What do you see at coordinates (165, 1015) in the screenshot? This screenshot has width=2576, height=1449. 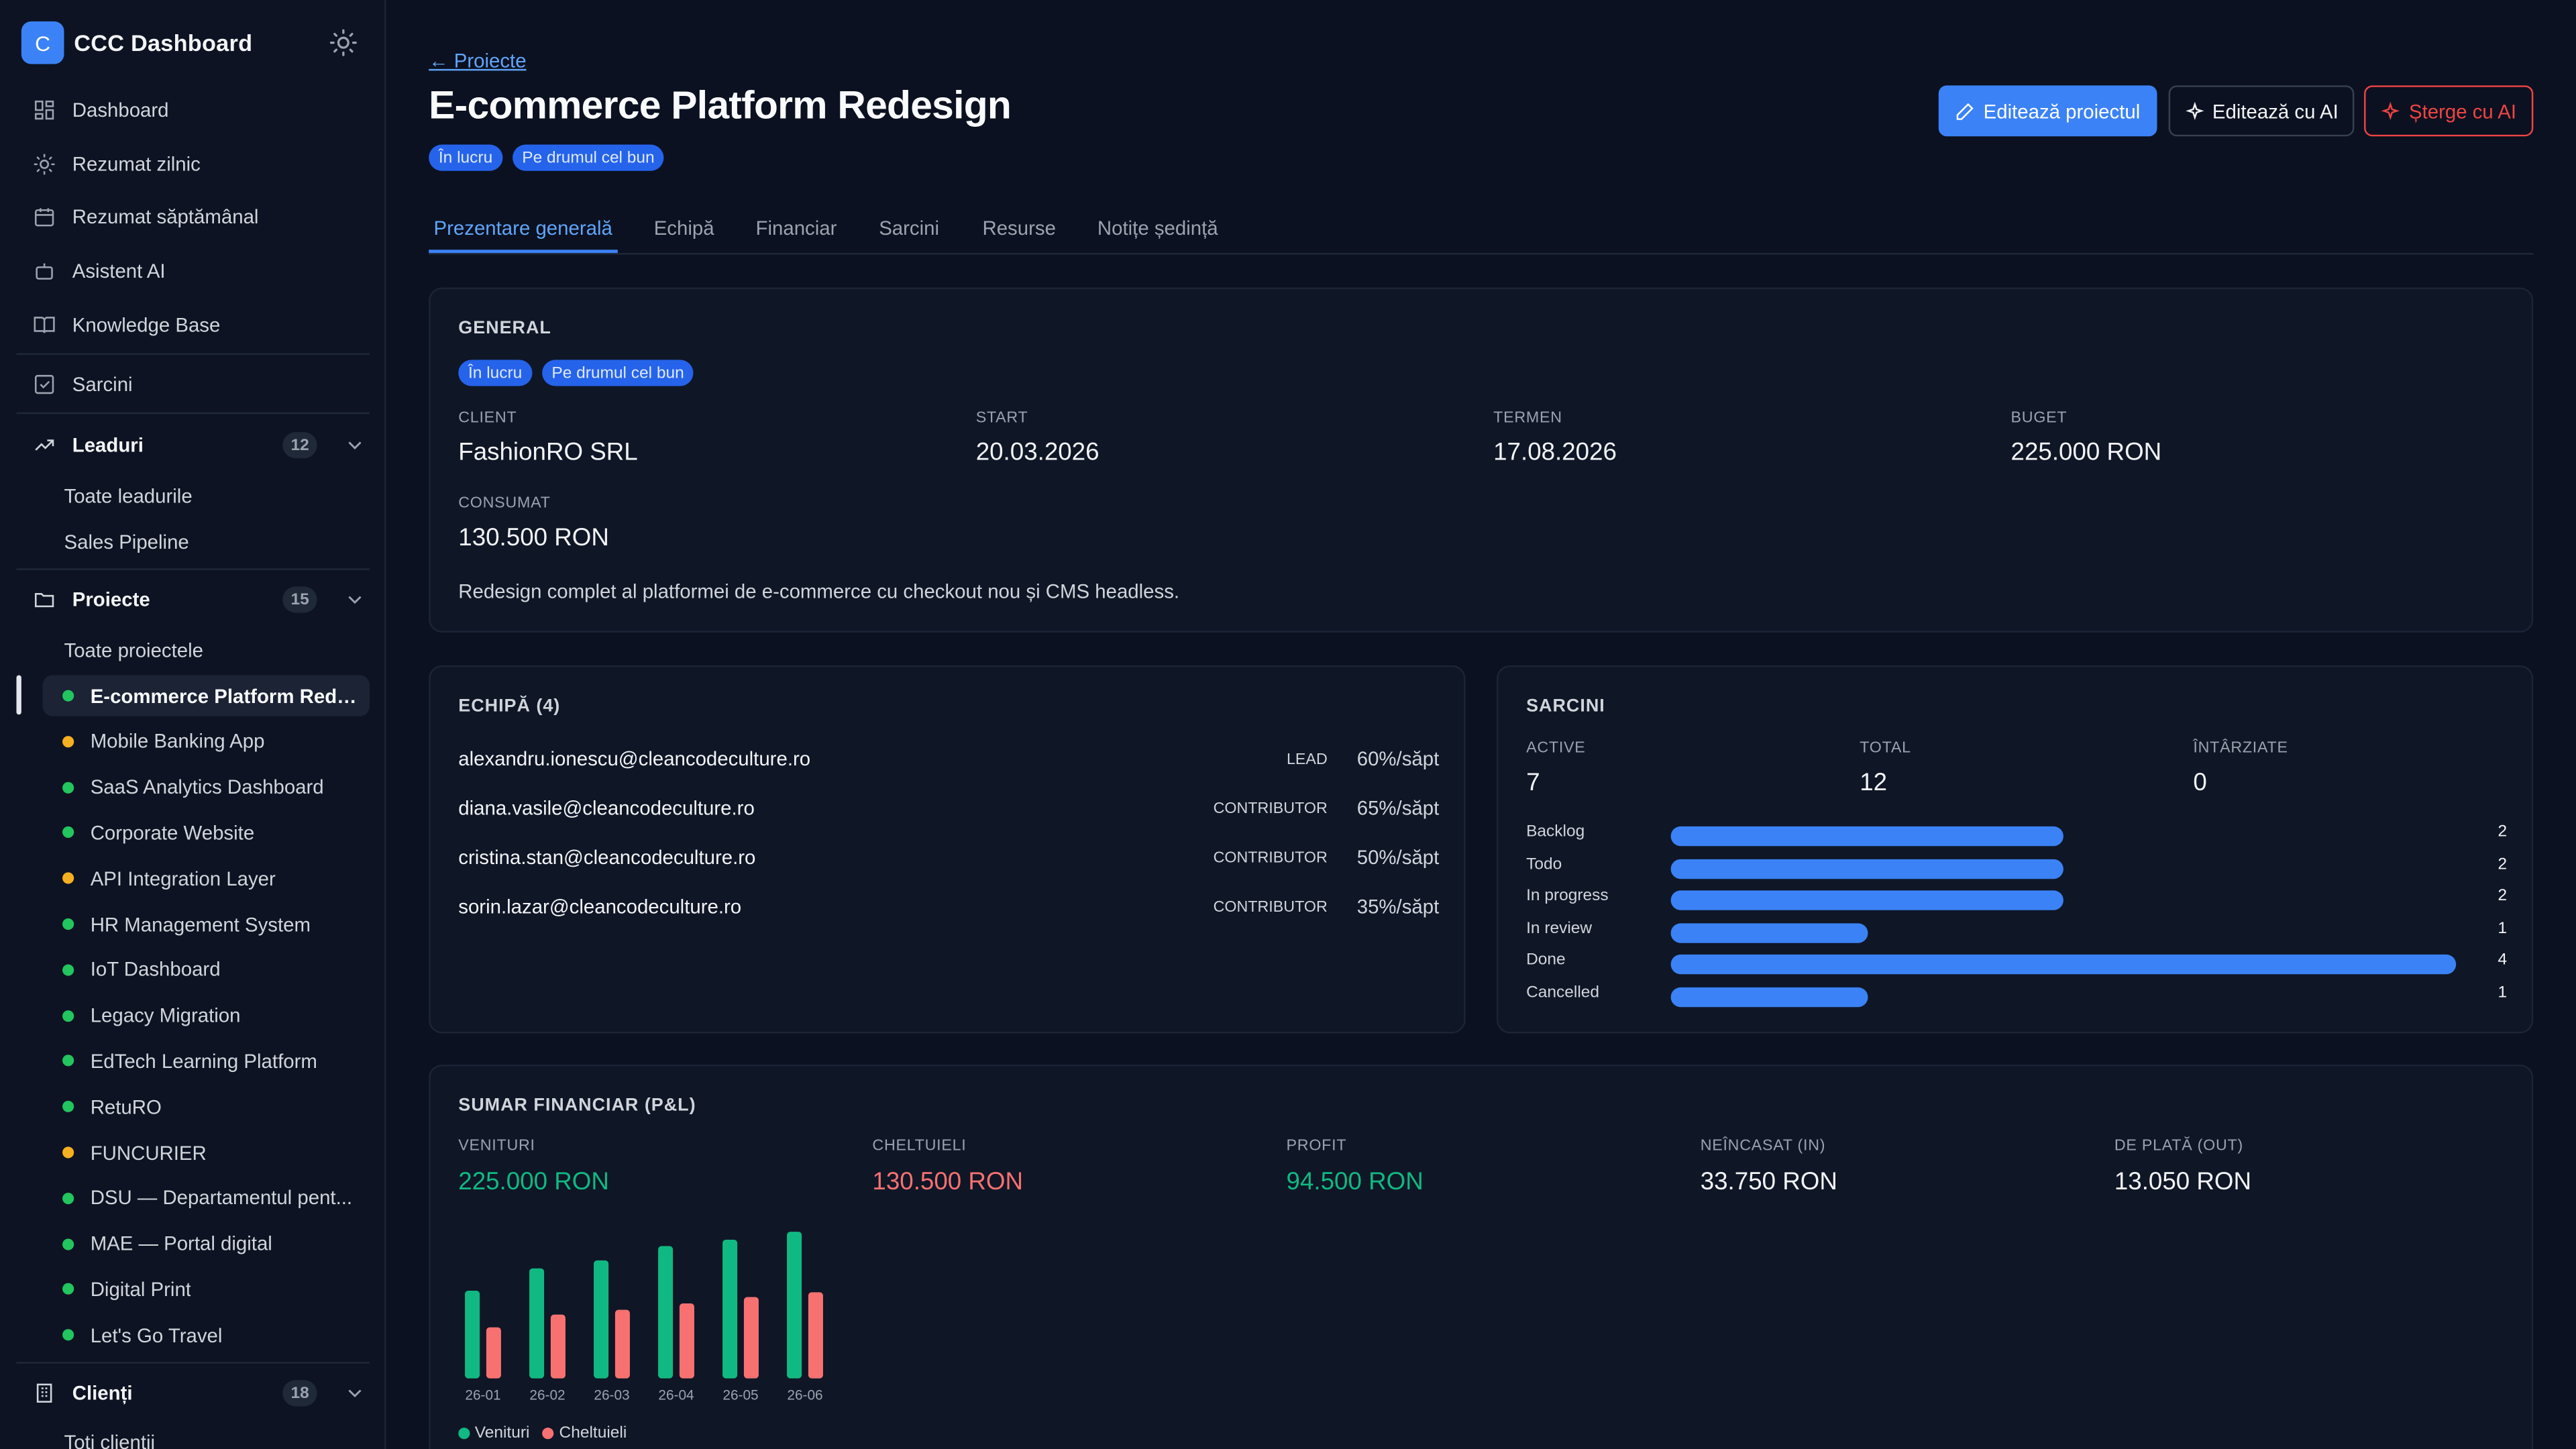 I see `project-label: Legacy Migration` at bounding box center [165, 1015].